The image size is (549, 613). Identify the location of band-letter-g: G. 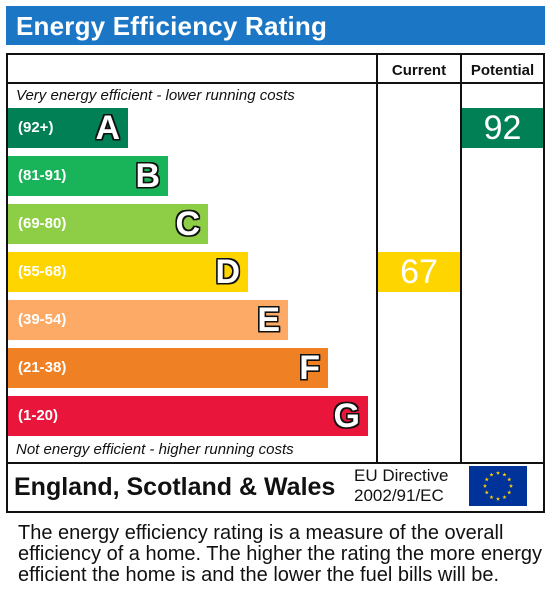
(346, 416).